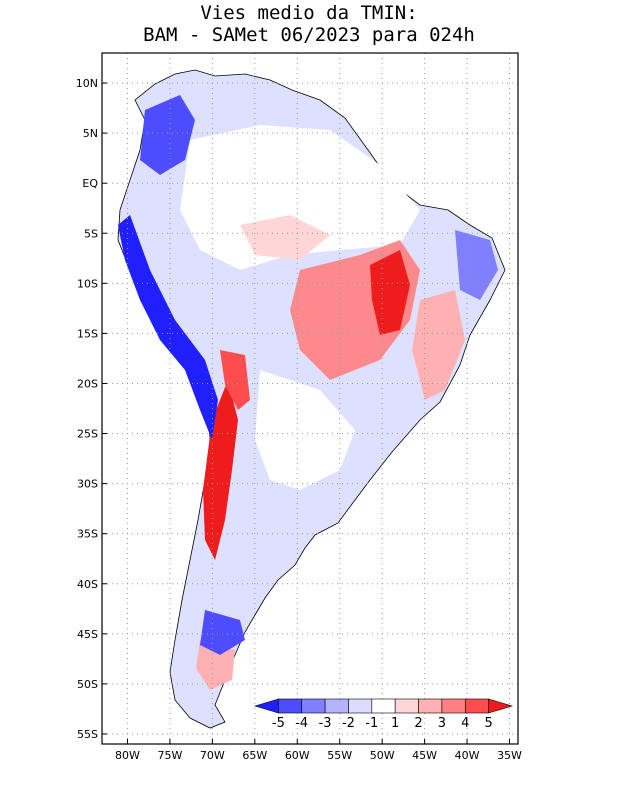 The height and width of the screenshot is (800, 618). What do you see at coordinates (442, 723) in the screenshot?
I see `colorbar-label: 3` at bounding box center [442, 723].